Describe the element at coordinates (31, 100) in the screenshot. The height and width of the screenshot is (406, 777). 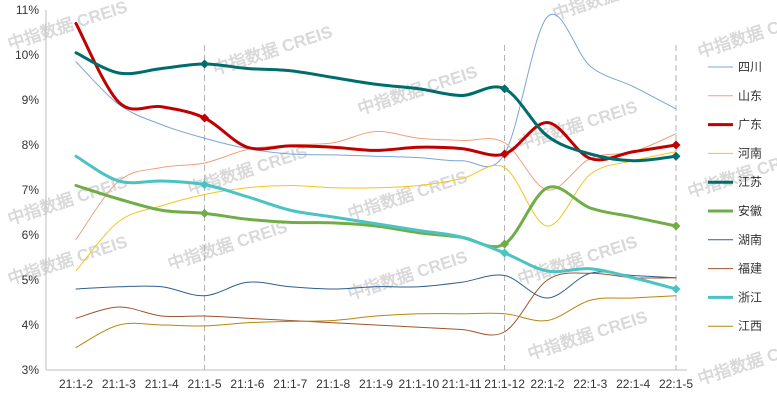
I see `y-tick-label: 9%` at that location.